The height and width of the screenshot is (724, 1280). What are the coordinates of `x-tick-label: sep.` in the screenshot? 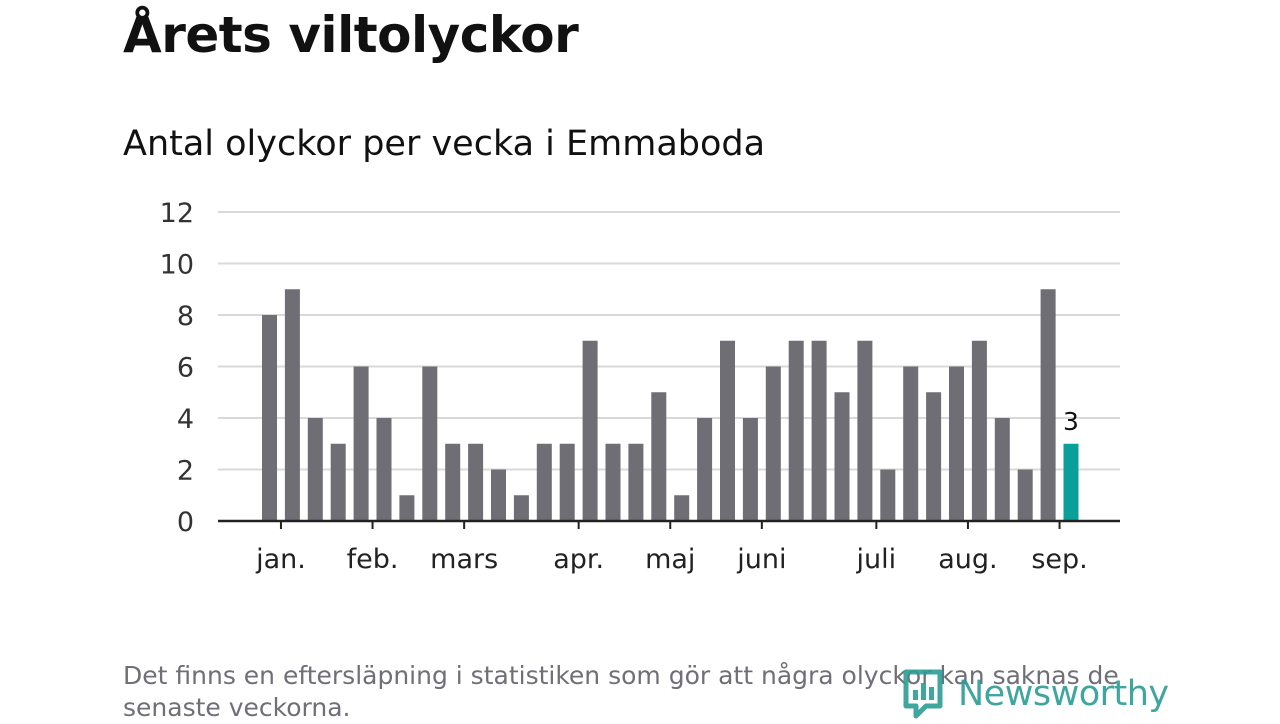 It's located at (1059, 559).